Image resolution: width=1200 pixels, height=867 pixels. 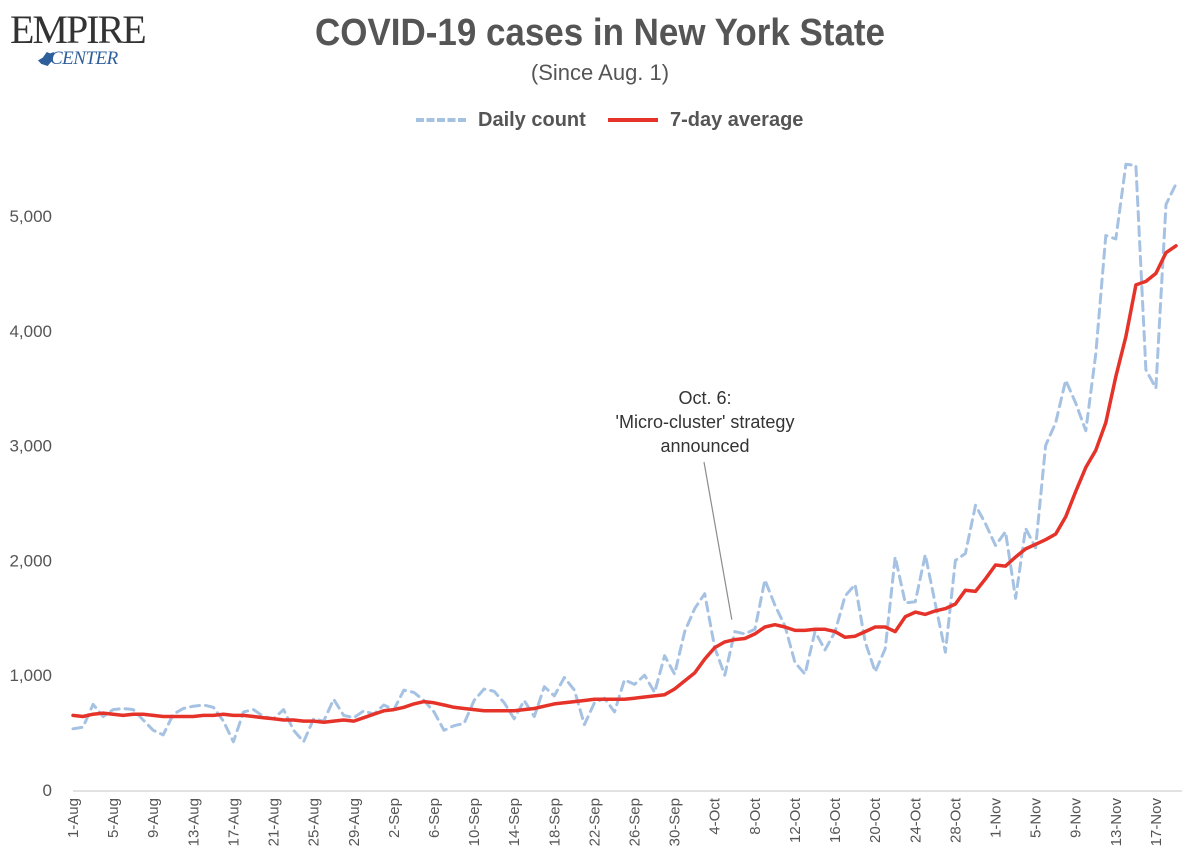 What do you see at coordinates (113, 818) in the screenshot?
I see `x-tick-label: 5-Aug` at bounding box center [113, 818].